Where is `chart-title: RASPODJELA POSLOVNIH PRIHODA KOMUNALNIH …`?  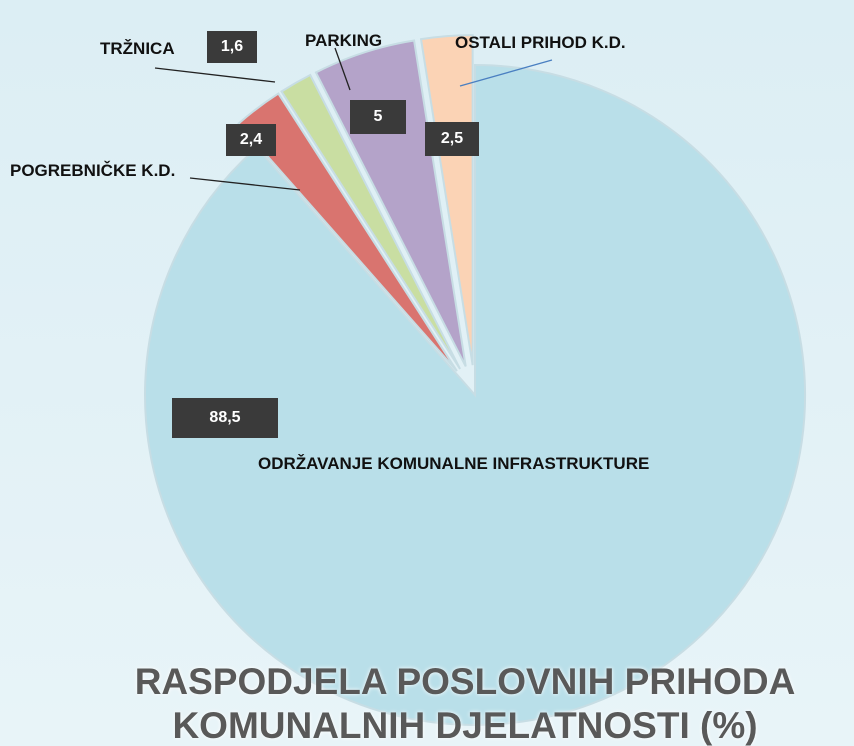
chart-title: RASPODJELA POSLOVNIH PRIHODA KOMUNALNIH … is located at coordinates (465, 703).